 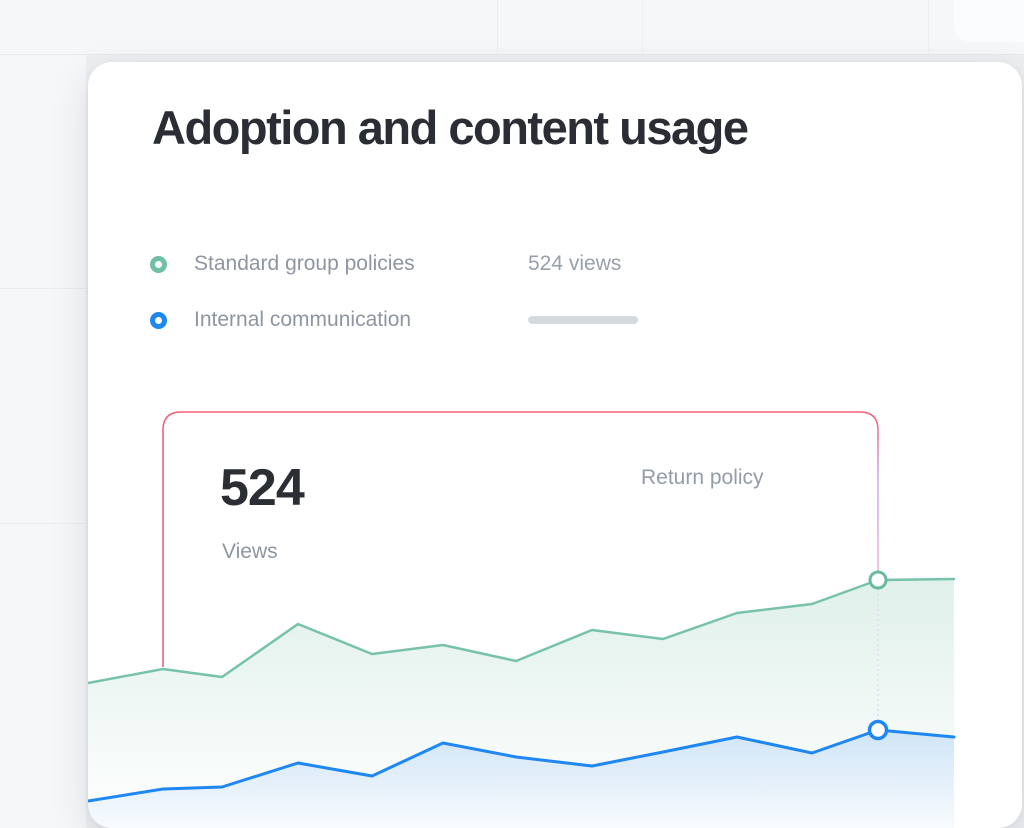 I want to click on legend-value-skeleton, so click(x=583, y=320).